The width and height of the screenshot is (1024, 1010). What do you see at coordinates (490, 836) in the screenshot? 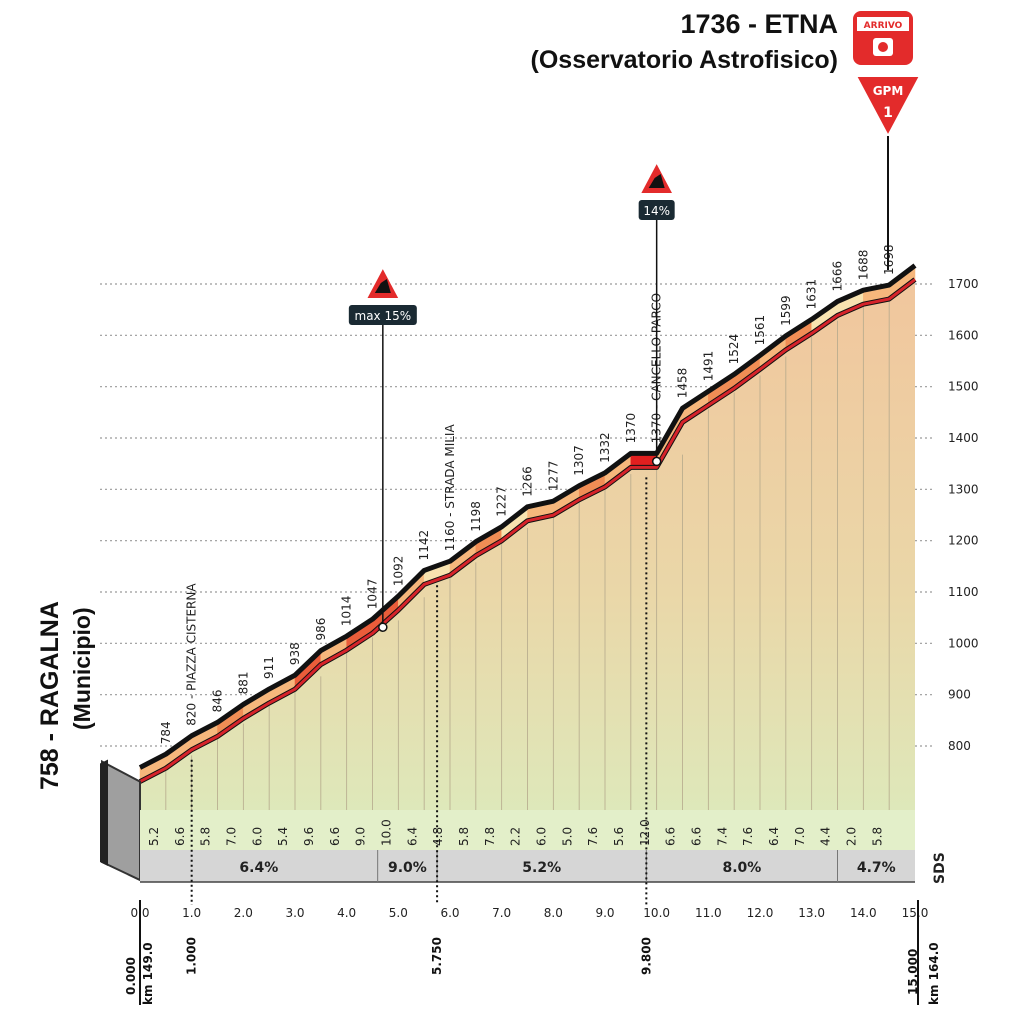
I see `segment-gradient-label: 7.8` at bounding box center [490, 836].